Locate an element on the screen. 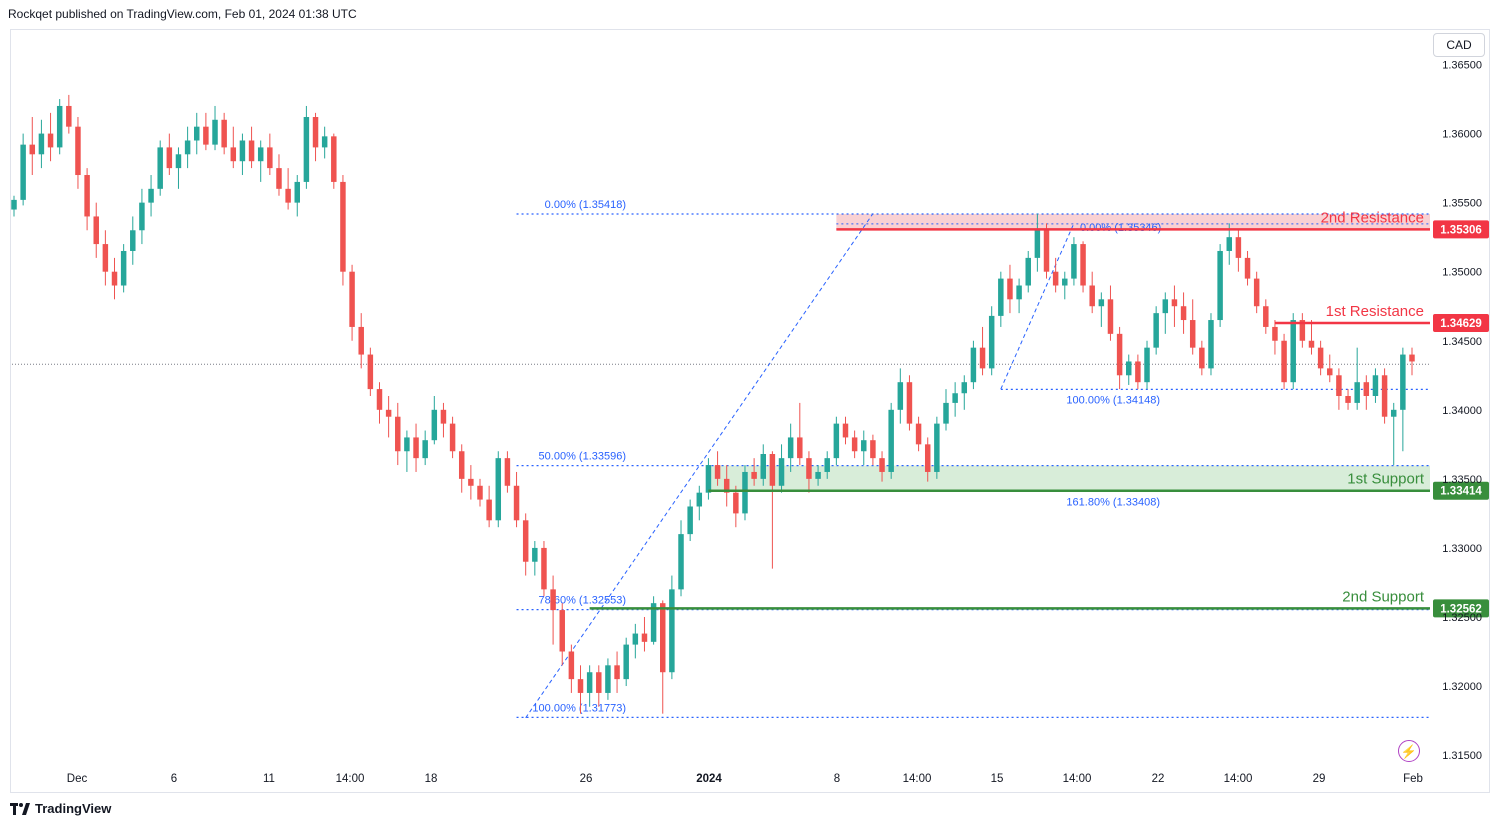 The width and height of the screenshot is (1502, 827). level-name-label: 1st Resistance is located at coordinates (1375, 311).